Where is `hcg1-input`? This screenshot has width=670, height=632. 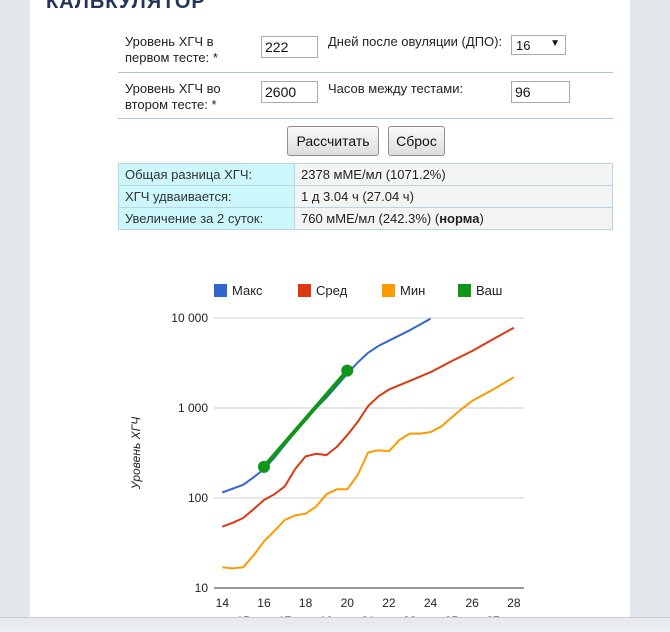
hcg1-input is located at coordinates (289, 47).